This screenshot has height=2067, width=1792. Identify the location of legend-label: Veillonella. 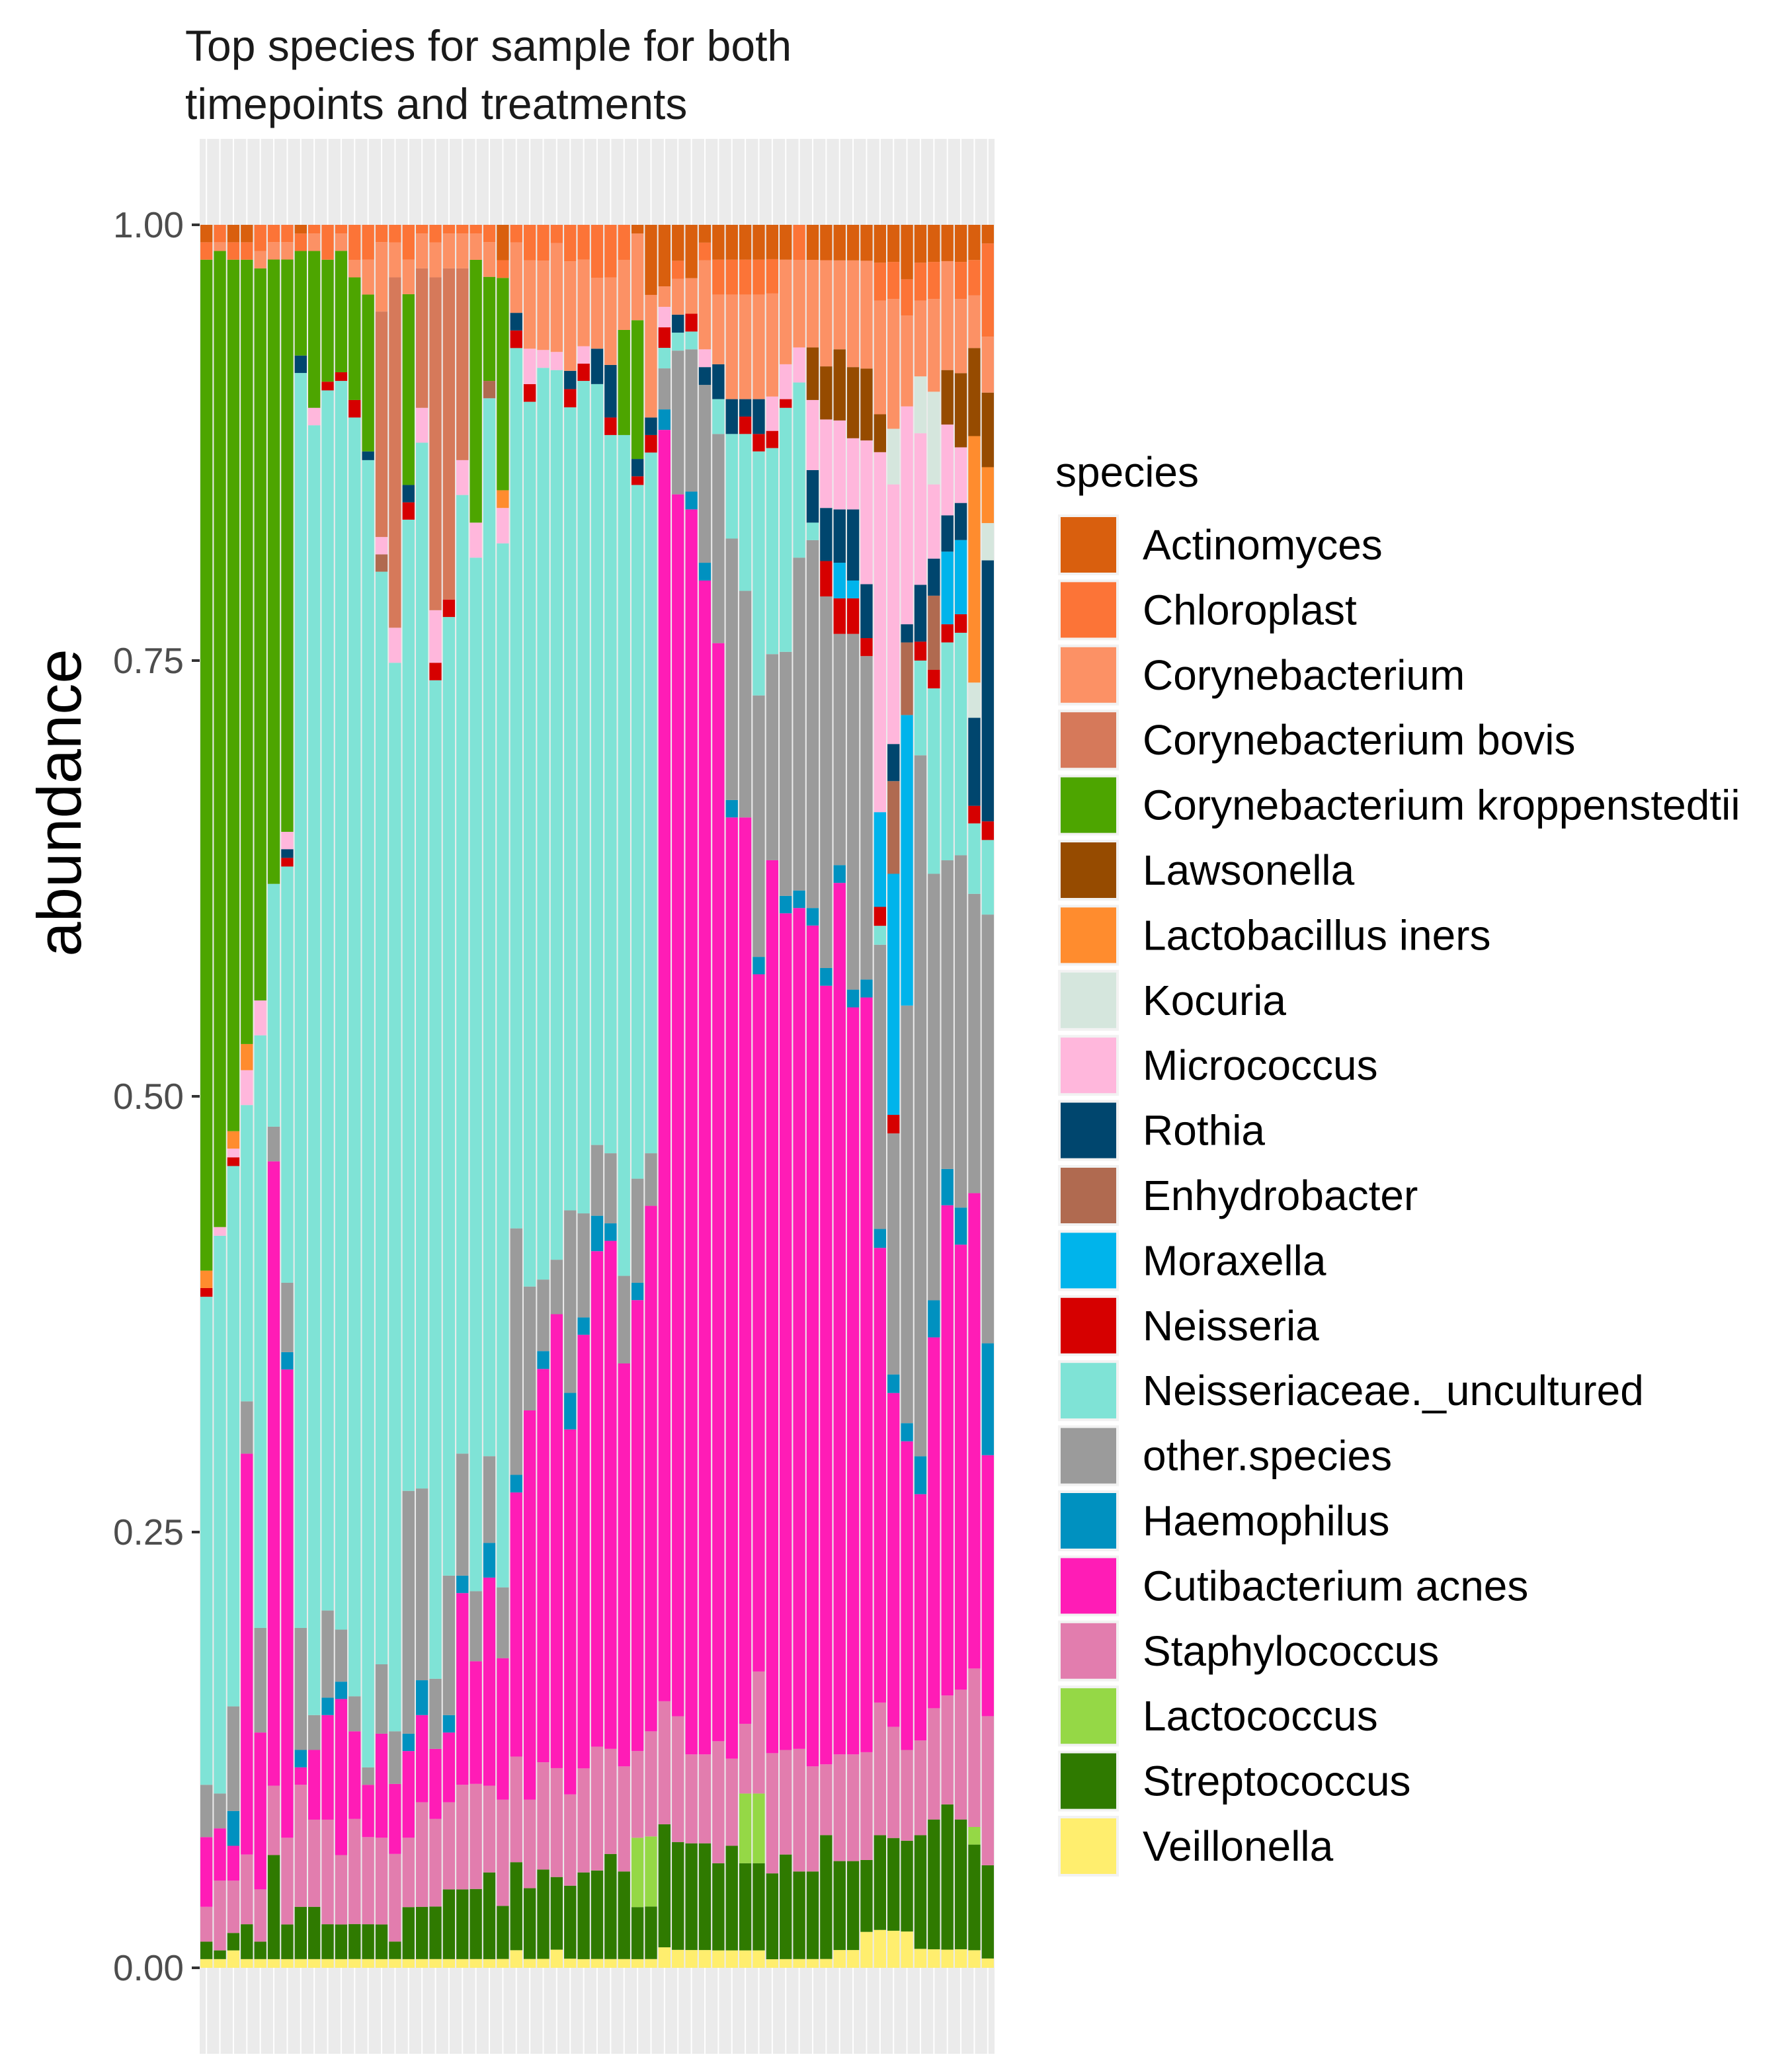
(1238, 1846).